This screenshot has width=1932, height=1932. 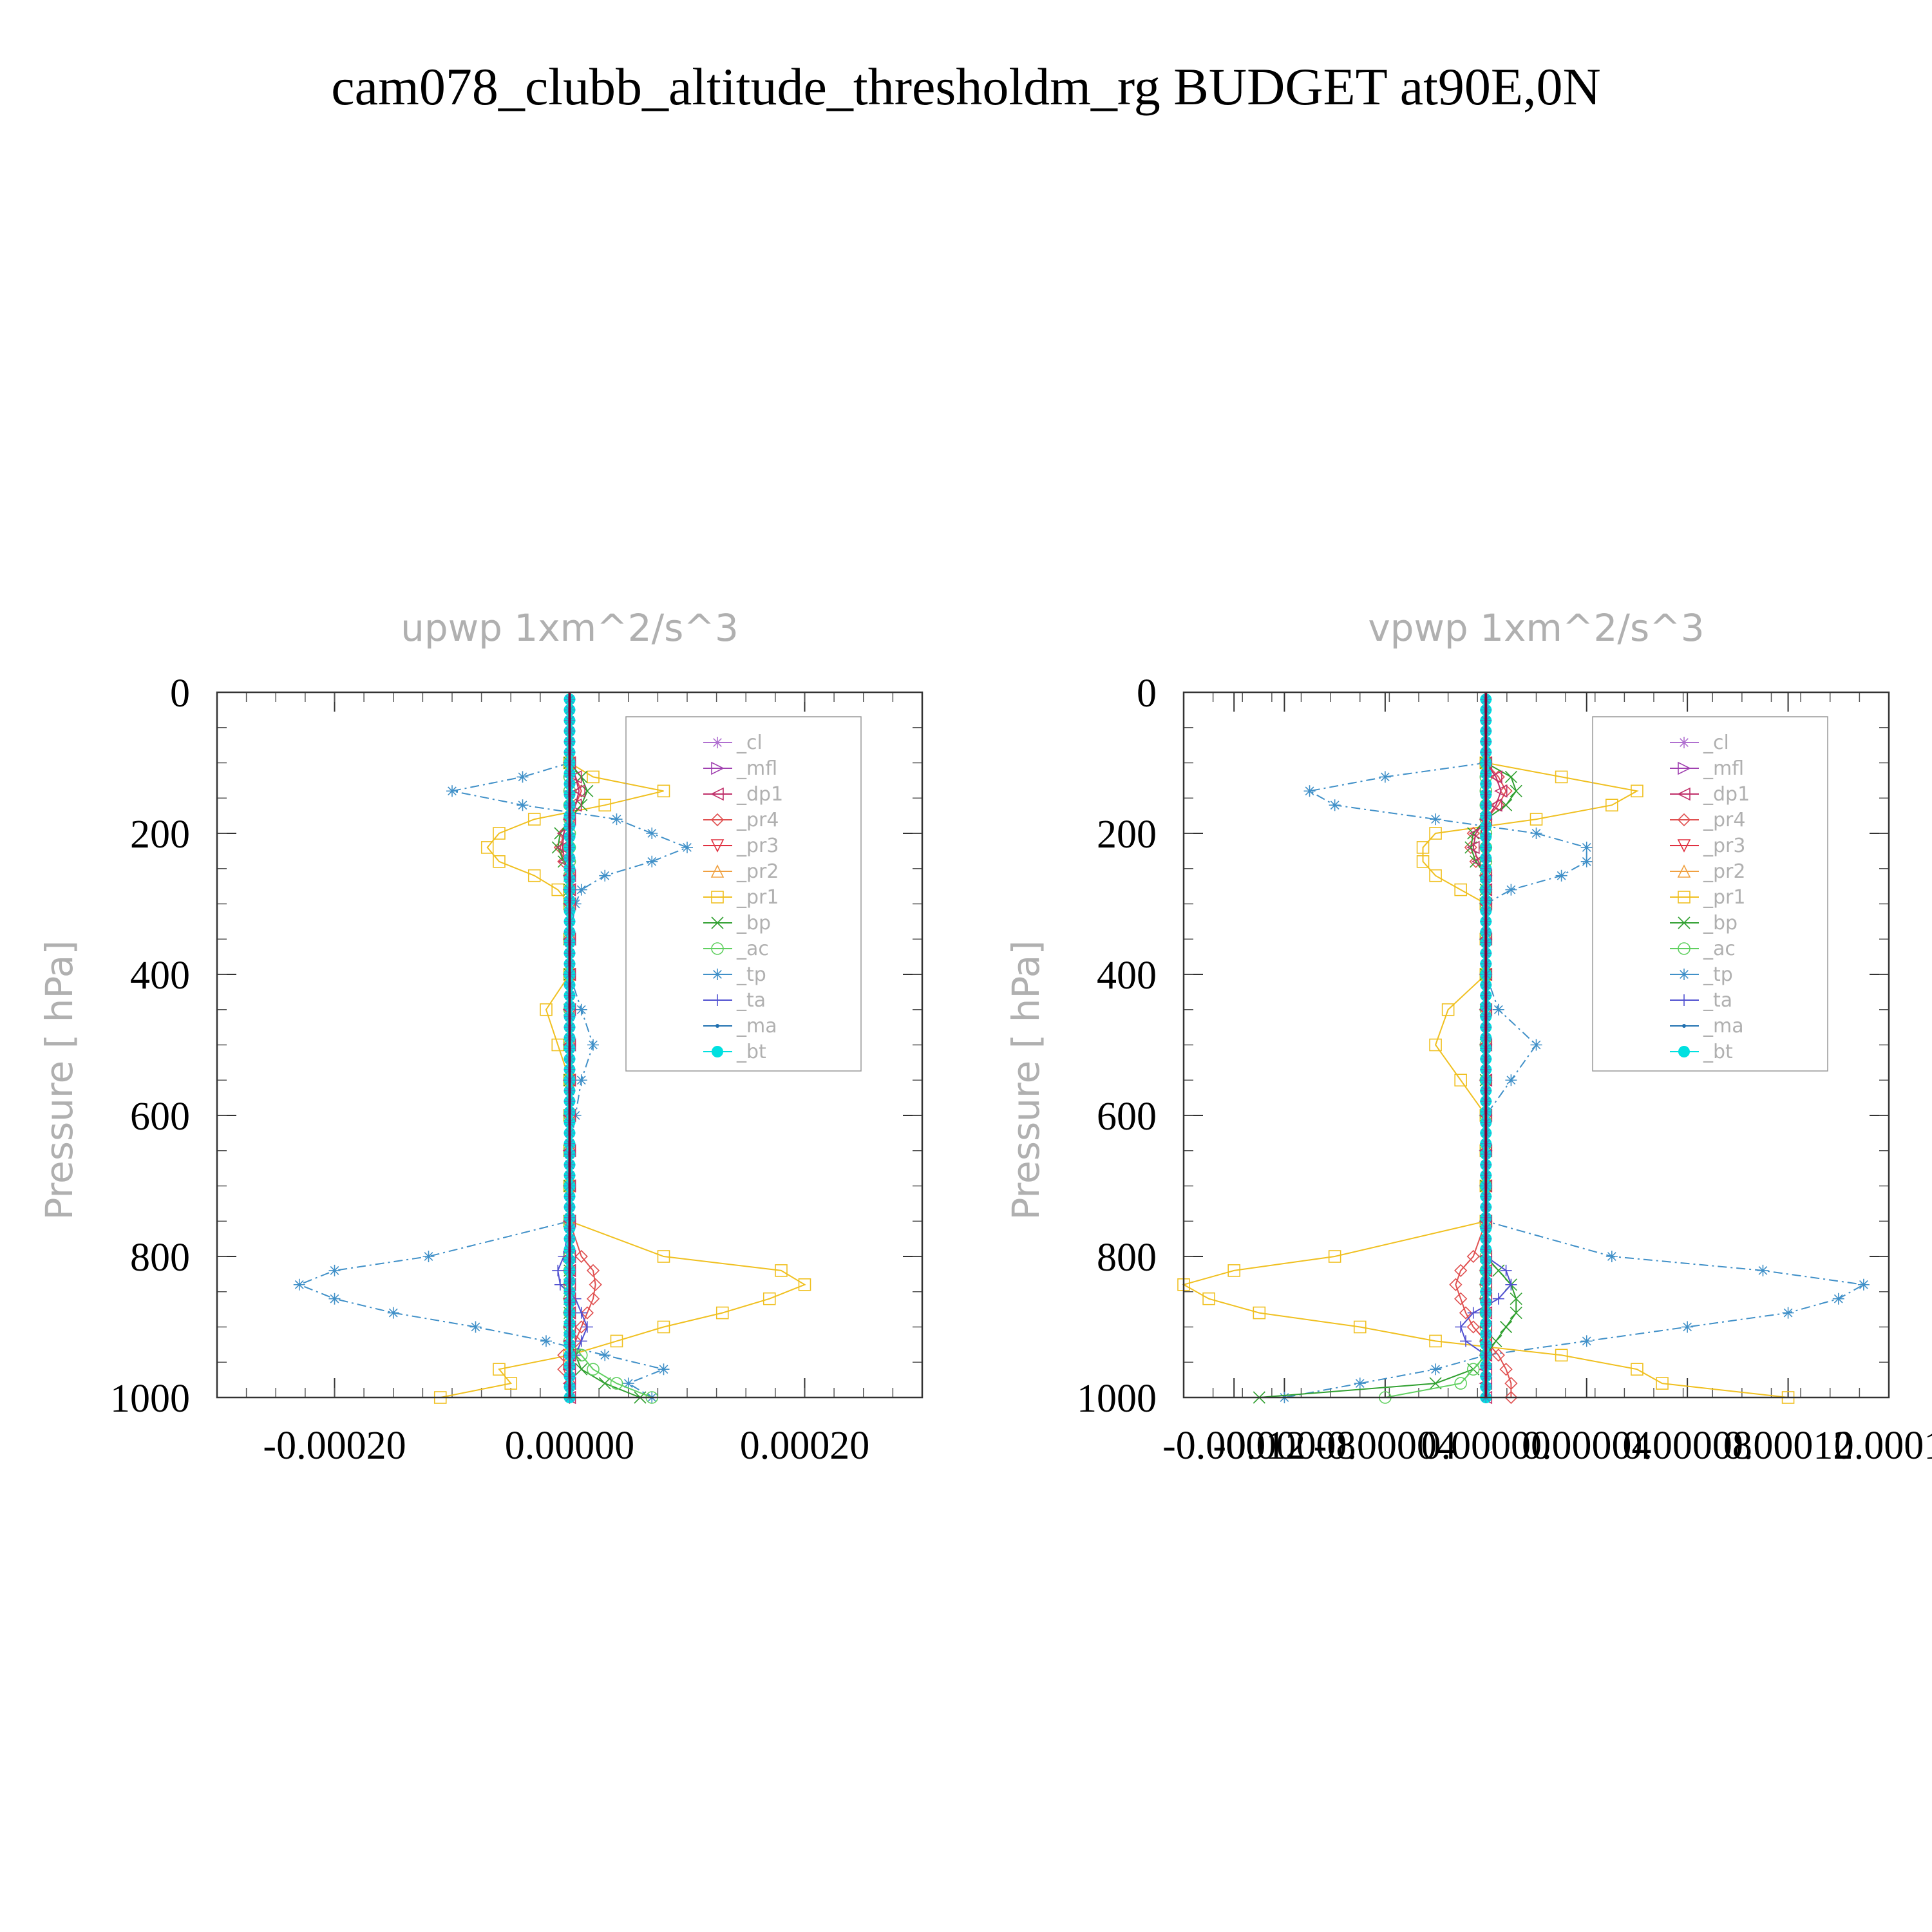 I want to click on y-axis-label: Pressure [ hPa], so click(x=1026, y=1080).